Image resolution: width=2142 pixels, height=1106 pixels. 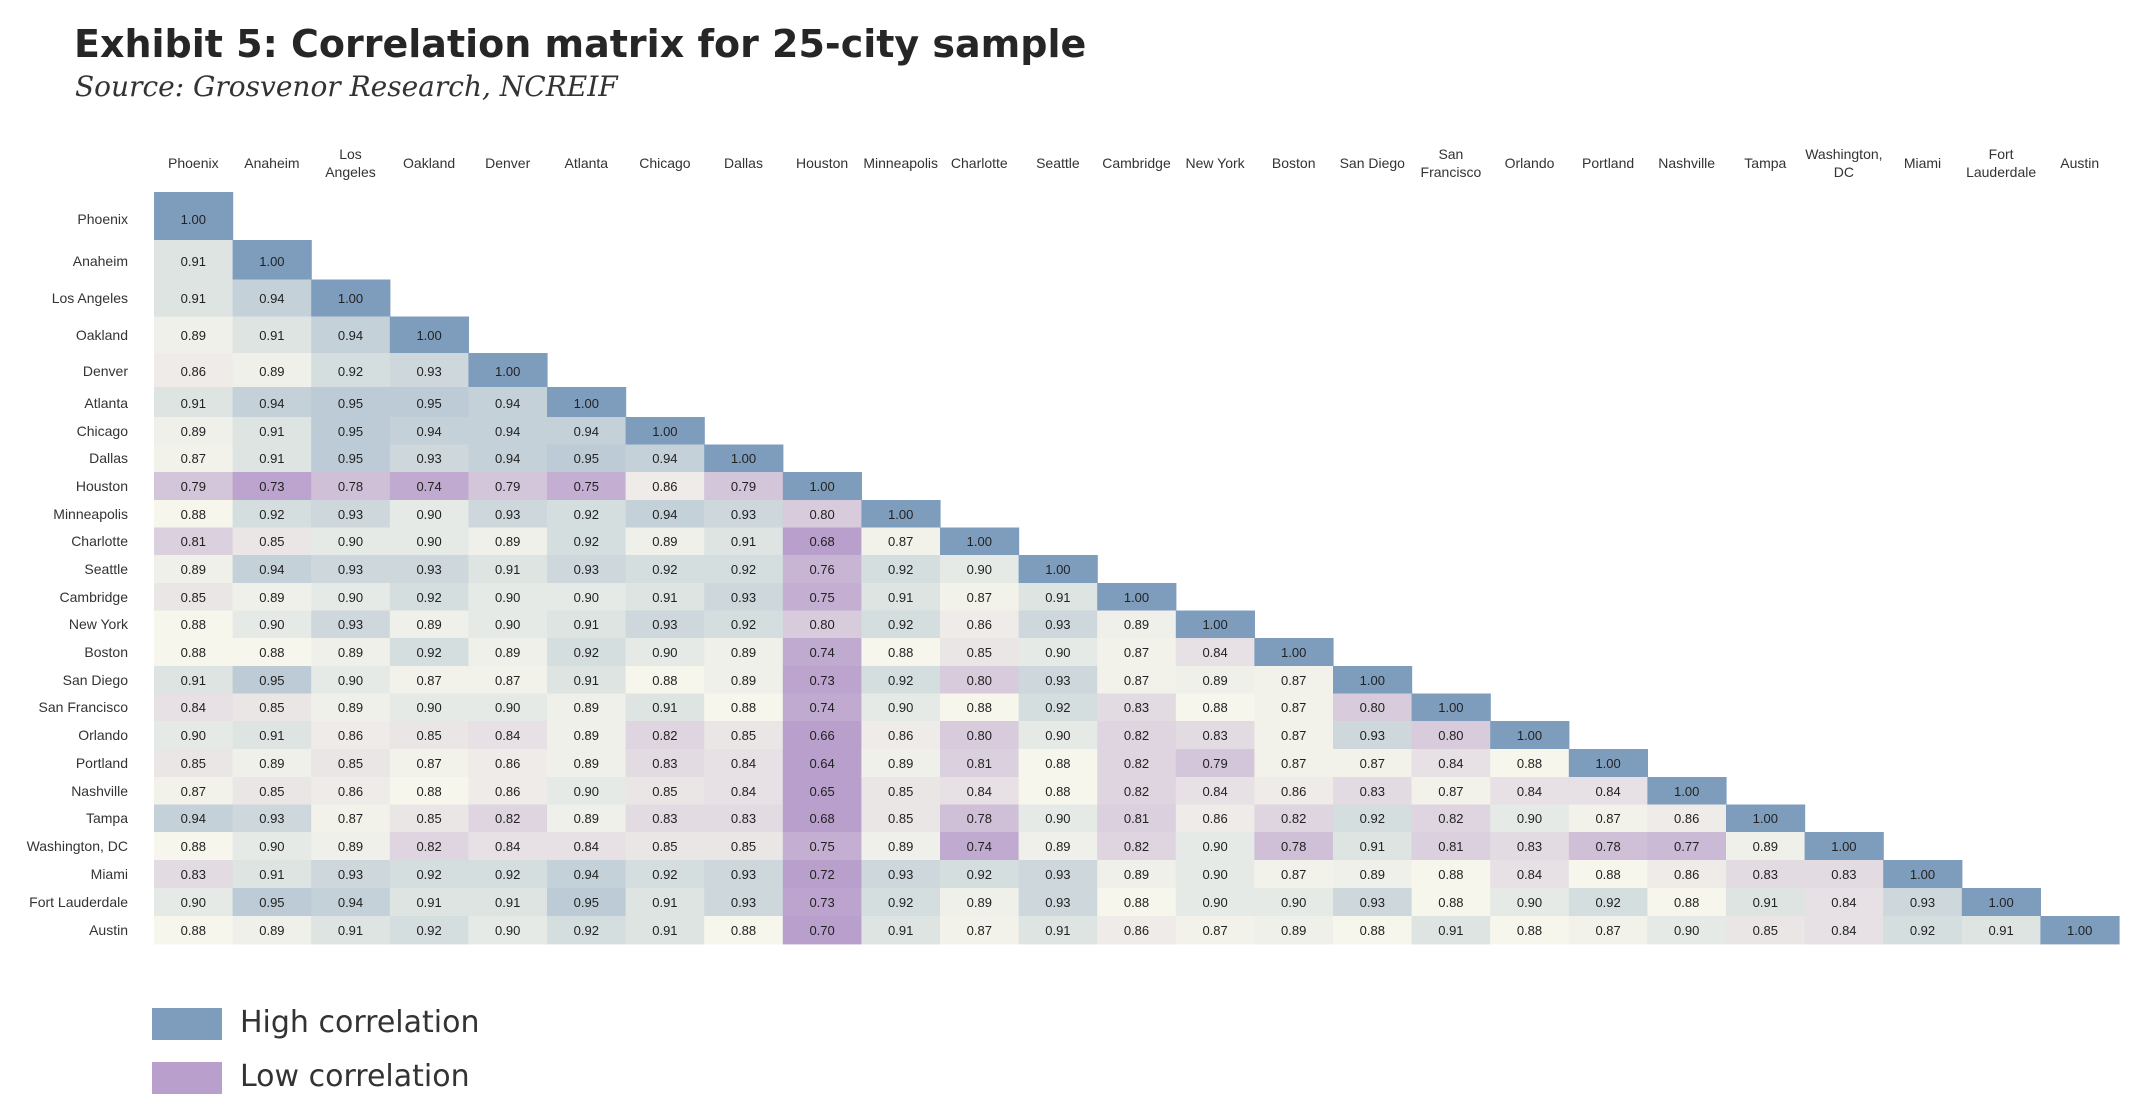 I want to click on cell-value: 0.76, so click(x=821, y=569).